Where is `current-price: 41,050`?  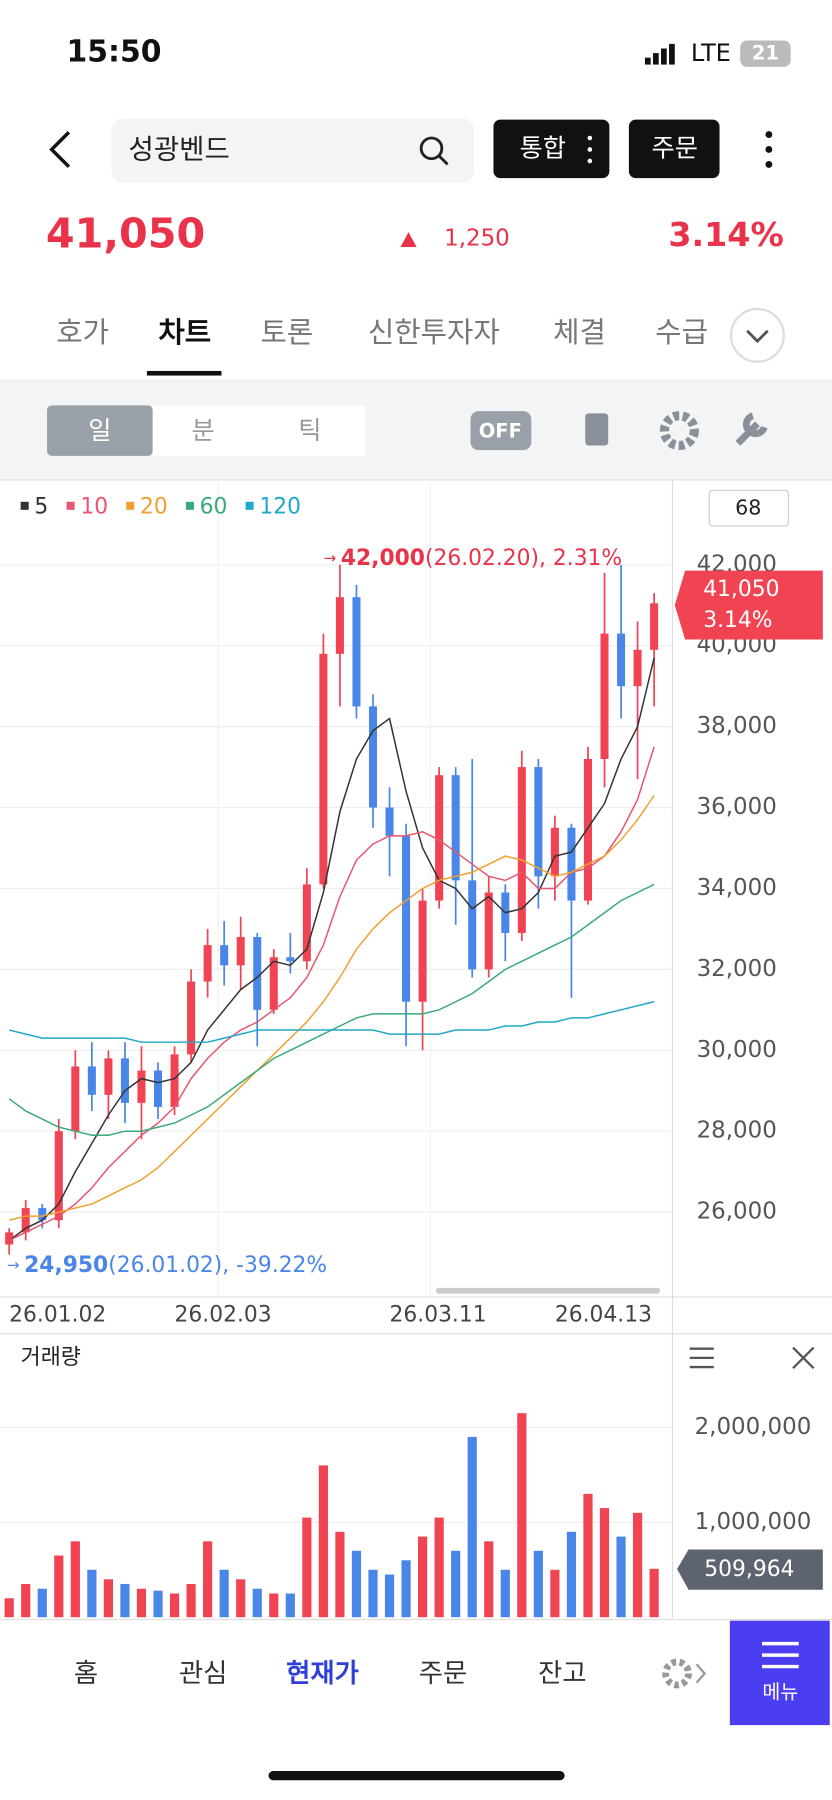 current-price: 41,050 is located at coordinates (741, 589).